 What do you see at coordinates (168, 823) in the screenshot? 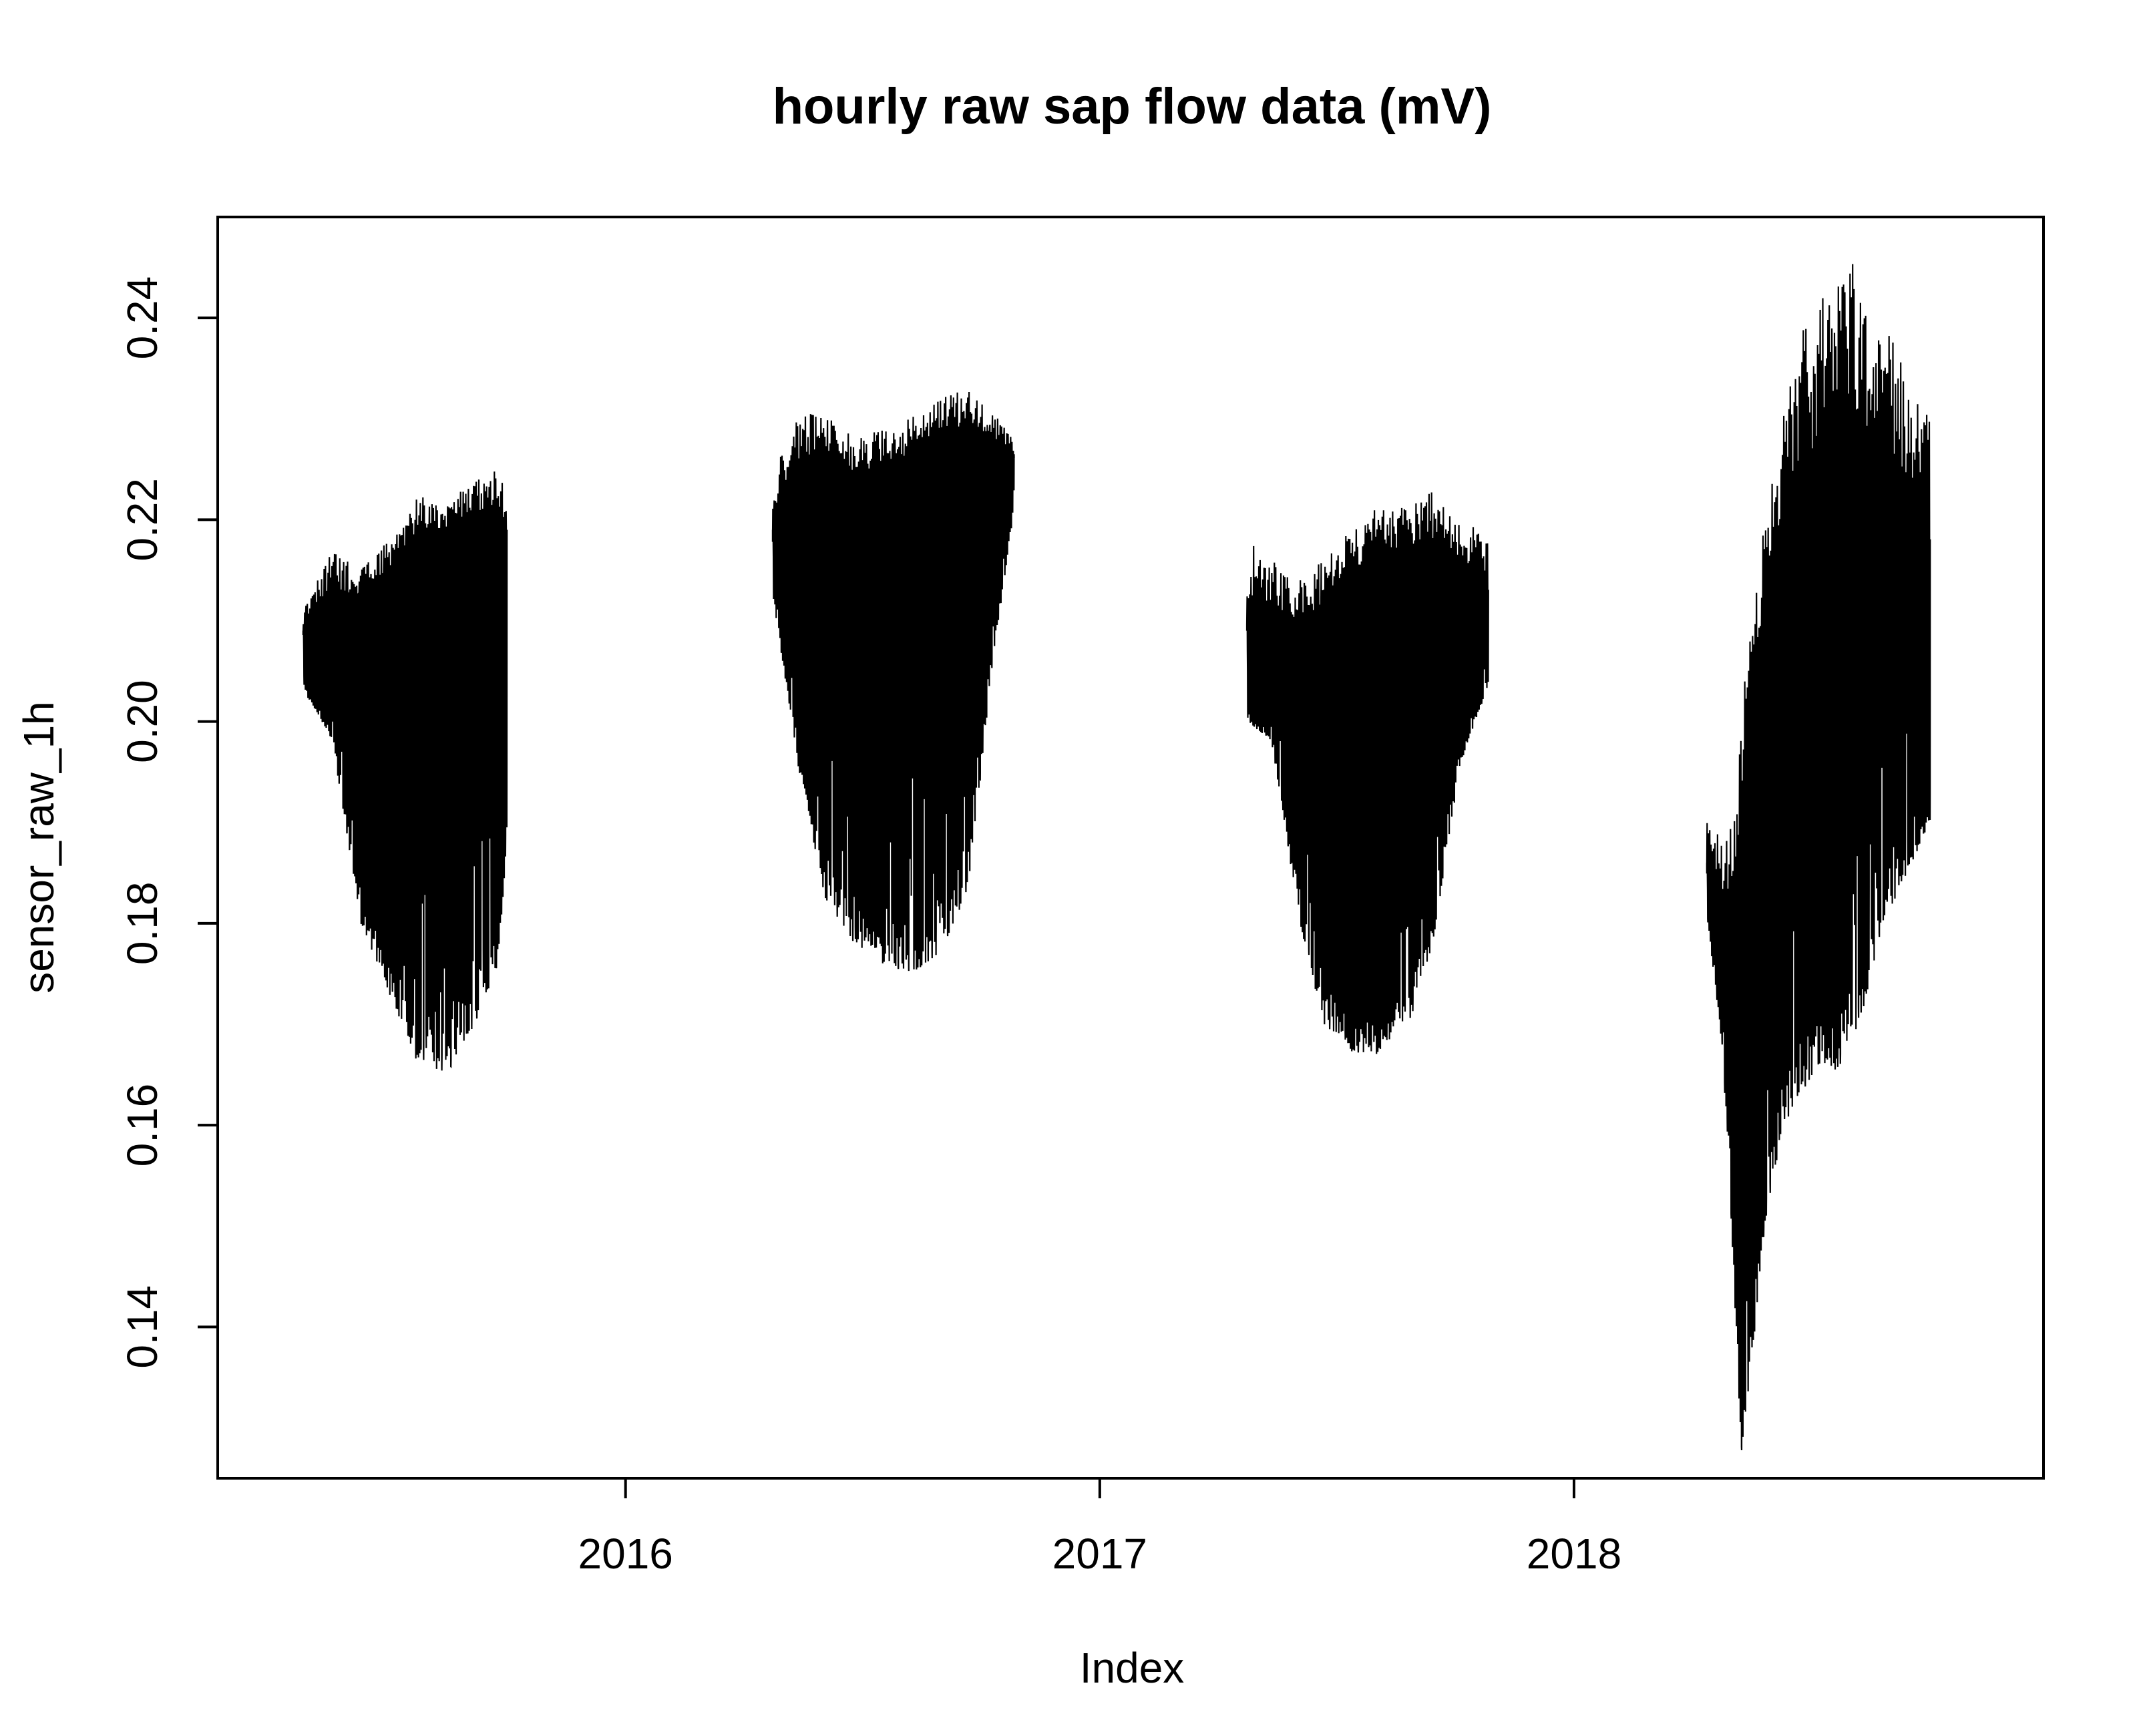
I see `y-axis: 0.14 0.16 0.18 0.20 0.22 0.24` at bounding box center [168, 823].